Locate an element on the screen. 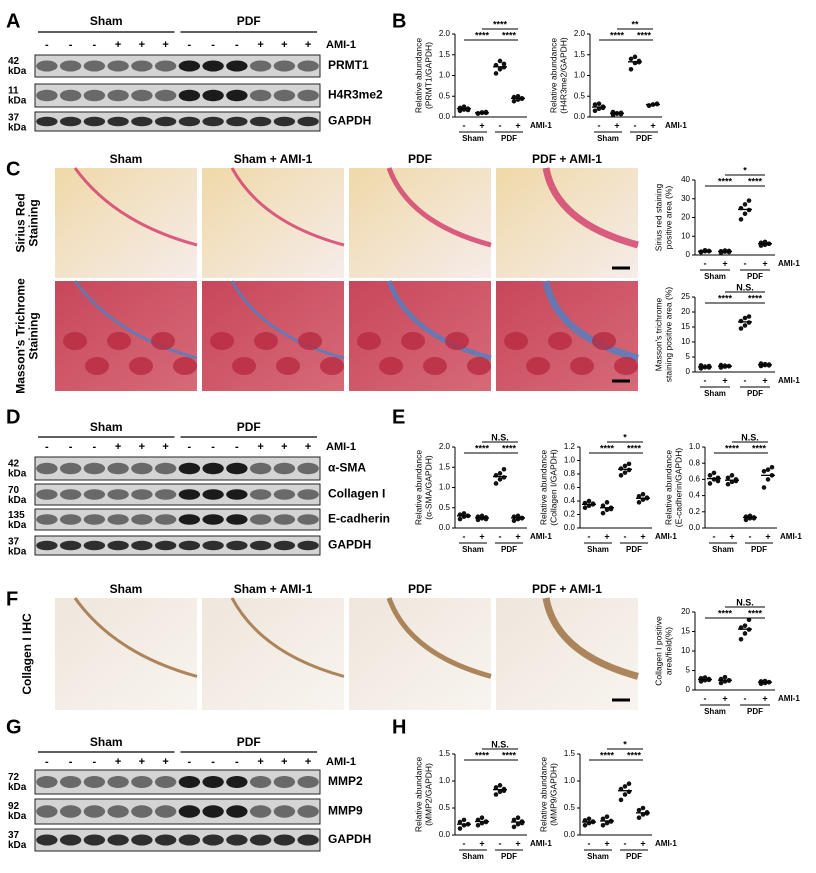 The width and height of the screenshot is (816, 873). y-tick-label: 1.5 is located at coordinates (570, 753).